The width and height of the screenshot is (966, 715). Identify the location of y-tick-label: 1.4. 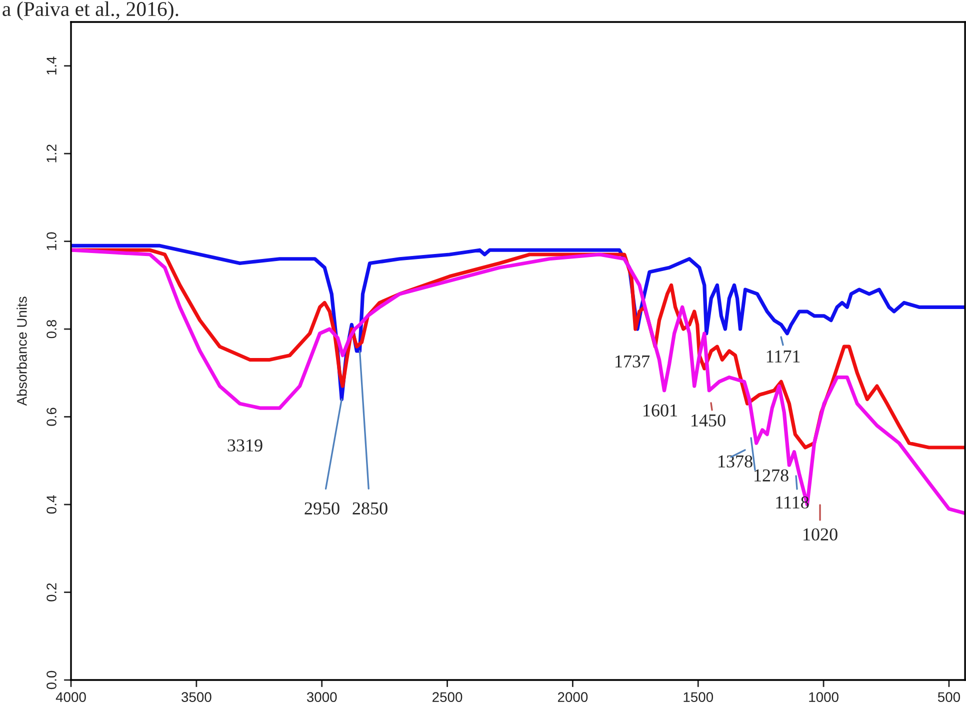
(51, 65).